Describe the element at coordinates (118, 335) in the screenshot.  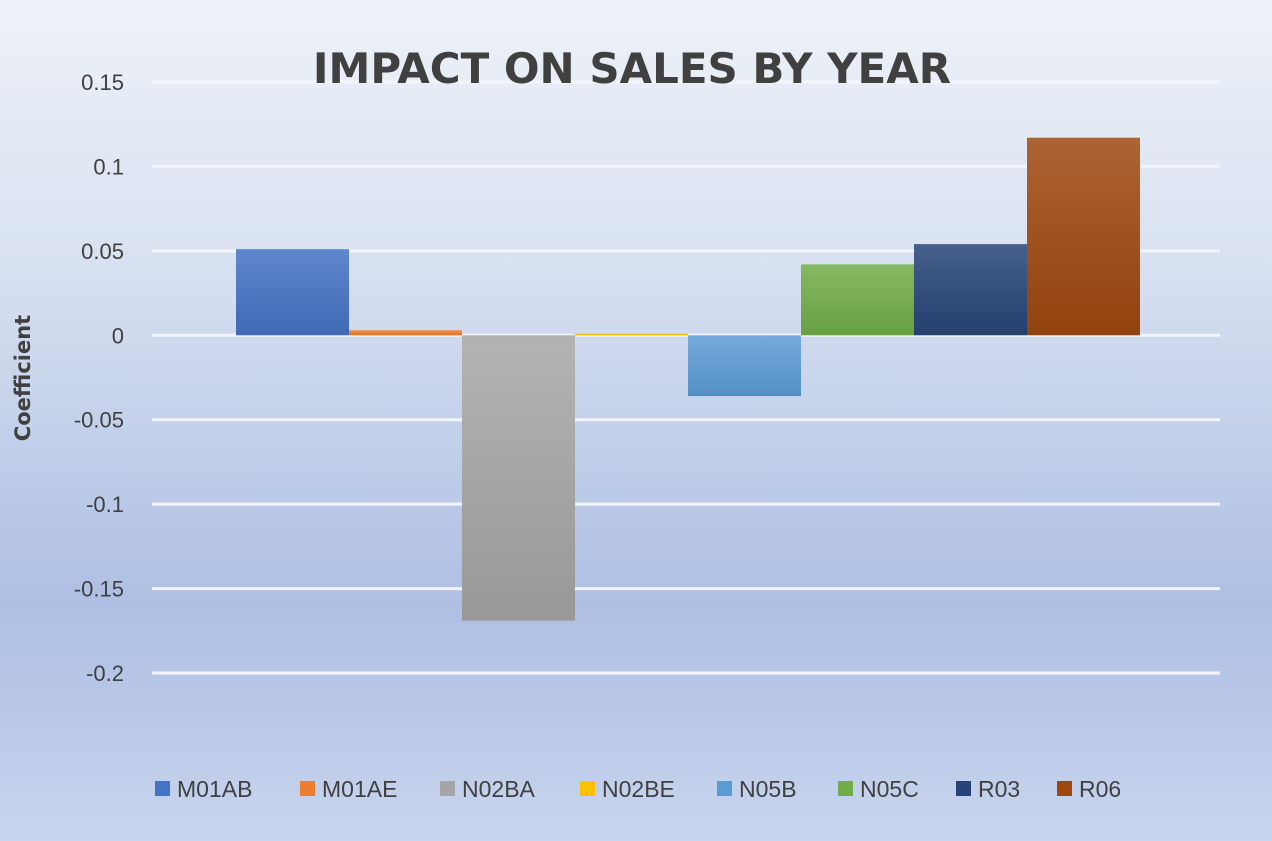
I see `y-tick-label: 0` at that location.